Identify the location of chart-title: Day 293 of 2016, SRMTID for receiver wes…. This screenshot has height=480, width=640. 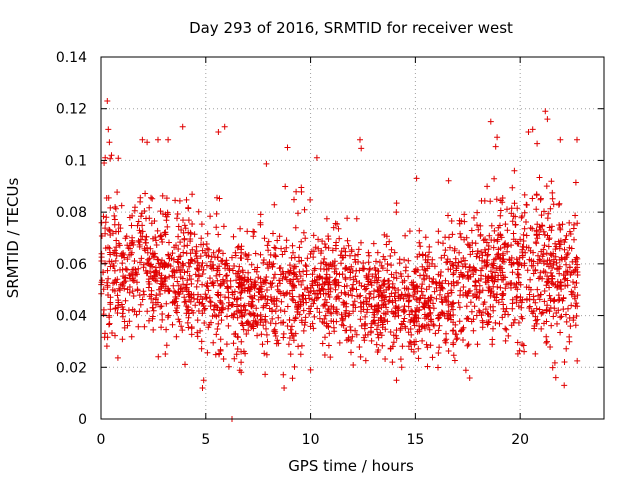
(351, 28).